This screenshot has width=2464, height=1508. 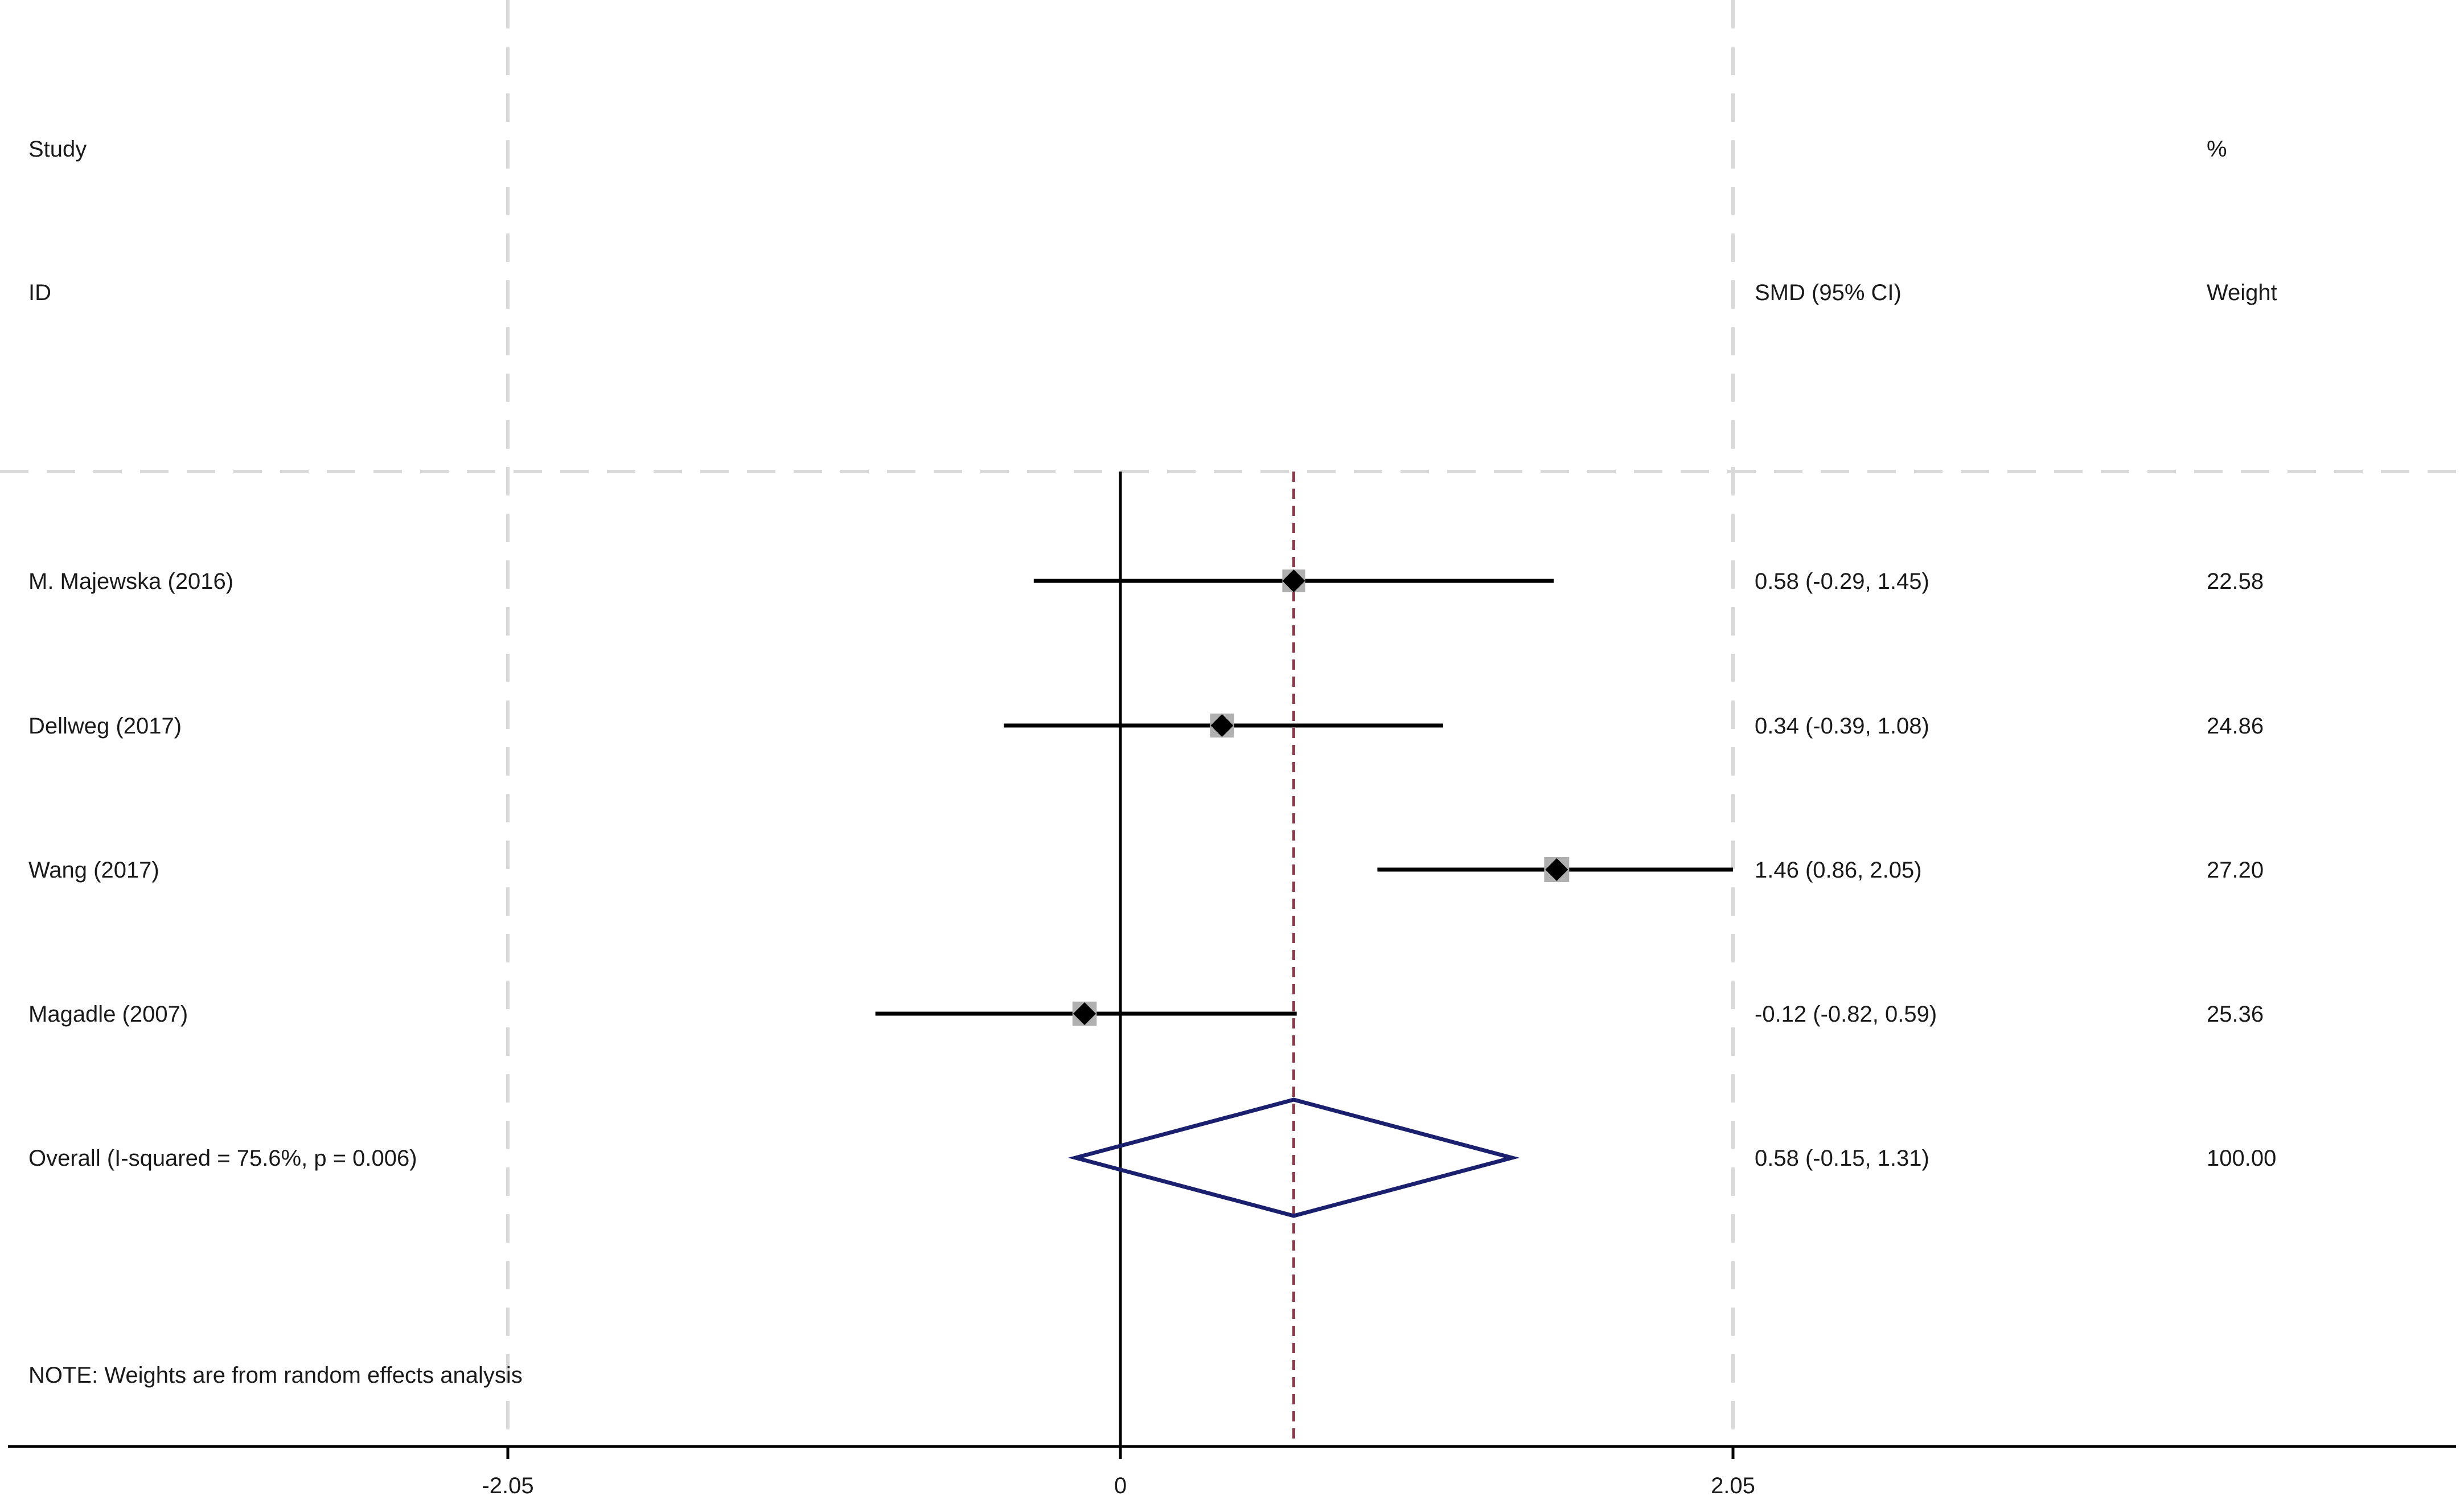 I want to click on study-row: Dellweg (2017) 0.34 (-0.39, 1.08) 24.86, so click(x=1146, y=726).